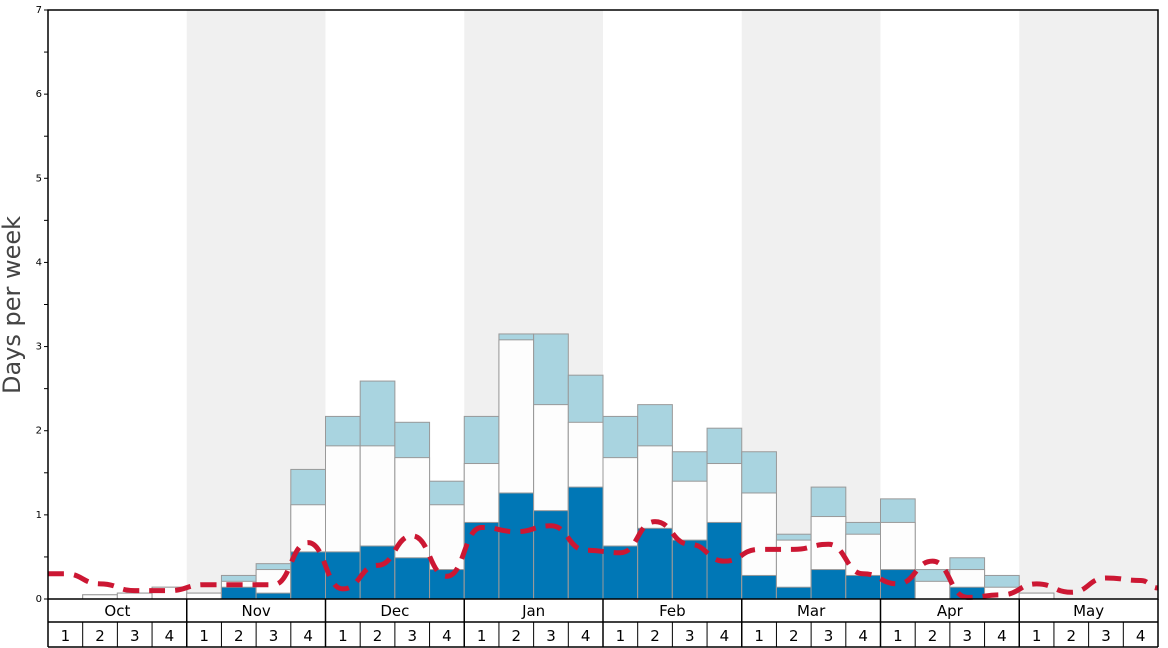 This screenshot has height=648, width=1168. Describe the element at coordinates (39, 94) in the screenshot. I see `y-tick-label: 6` at that location.